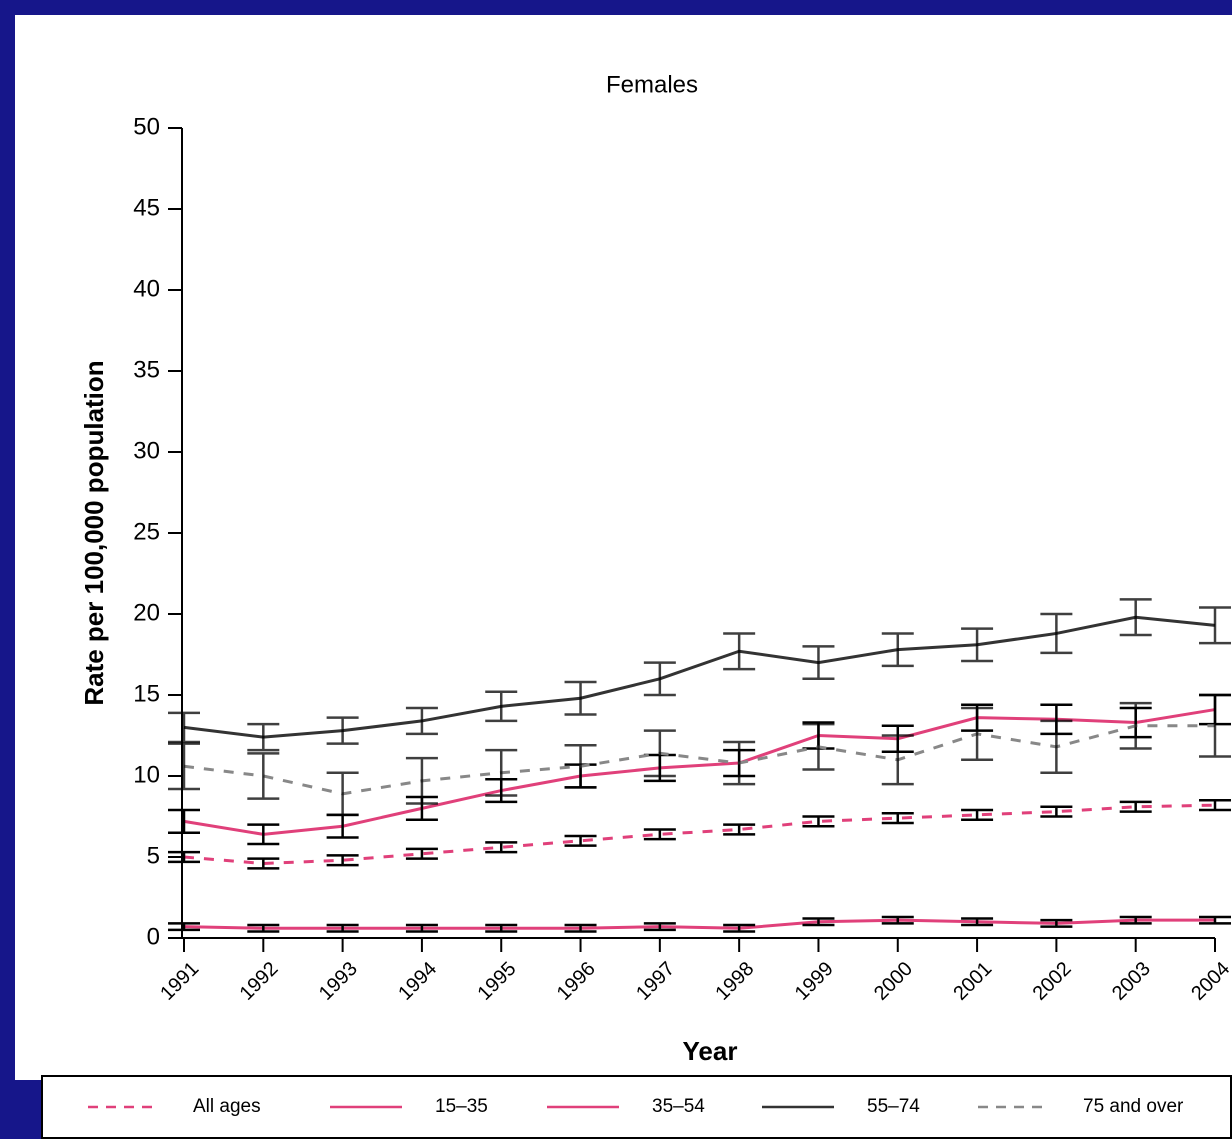 This screenshot has width=1232, height=1139. What do you see at coordinates (153, 855) in the screenshot?
I see `y-tick-label: 5` at bounding box center [153, 855].